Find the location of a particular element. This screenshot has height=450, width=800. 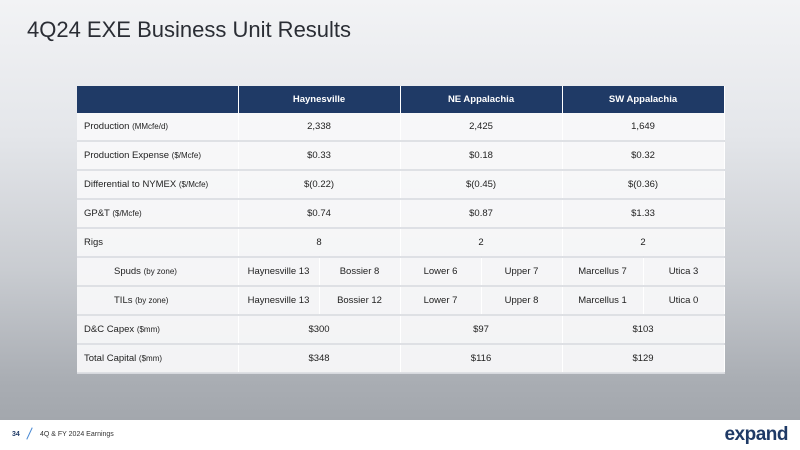

table-row: D&C Capex ($mm) $300 $97 $103 is located at coordinates (401, 330).